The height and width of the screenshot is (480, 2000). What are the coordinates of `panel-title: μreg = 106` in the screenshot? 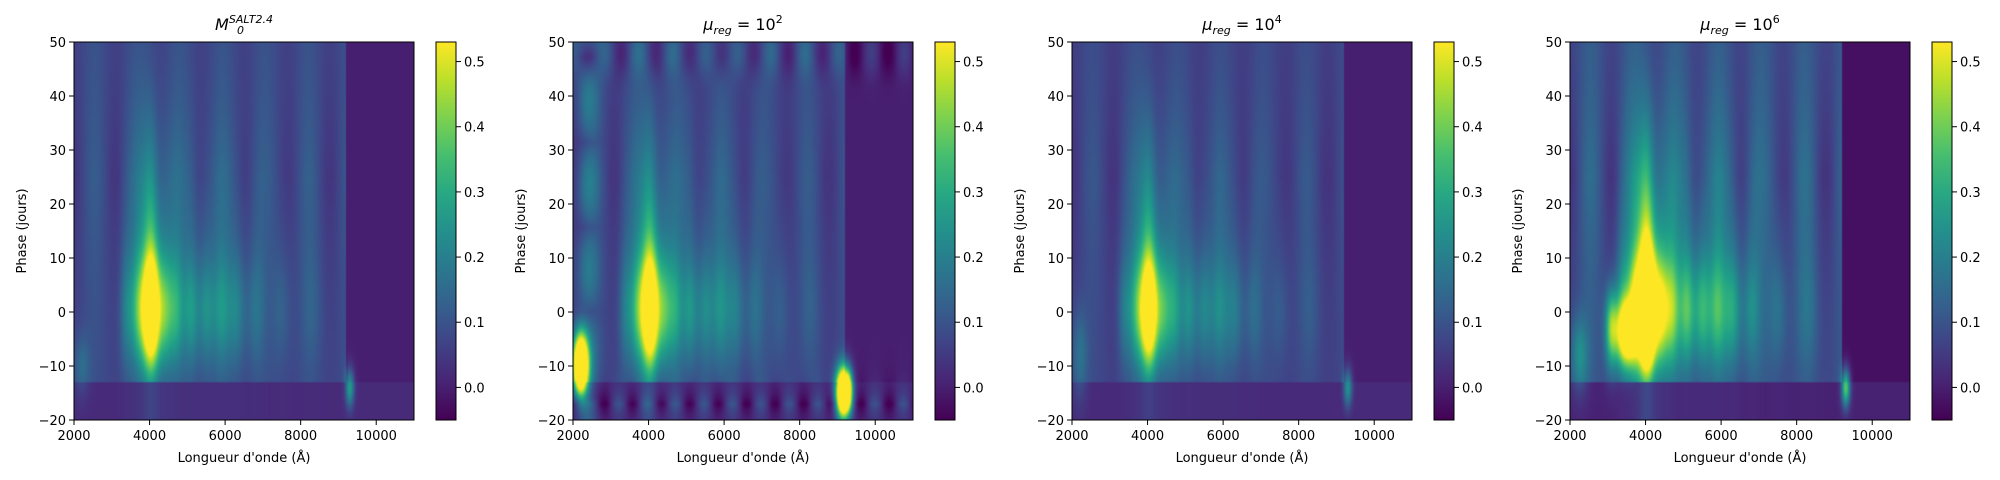 It's located at (1739, 25).